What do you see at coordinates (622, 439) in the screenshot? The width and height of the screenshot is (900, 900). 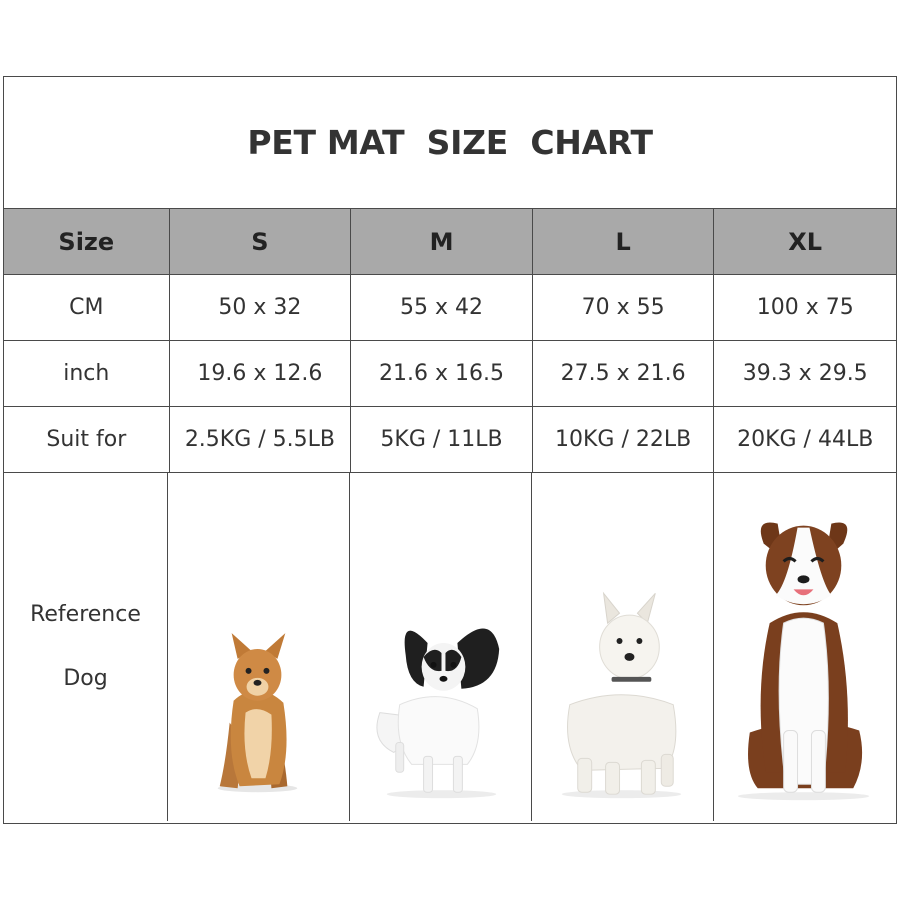 I see `table-cell: 10KG / 22LB` at bounding box center [622, 439].